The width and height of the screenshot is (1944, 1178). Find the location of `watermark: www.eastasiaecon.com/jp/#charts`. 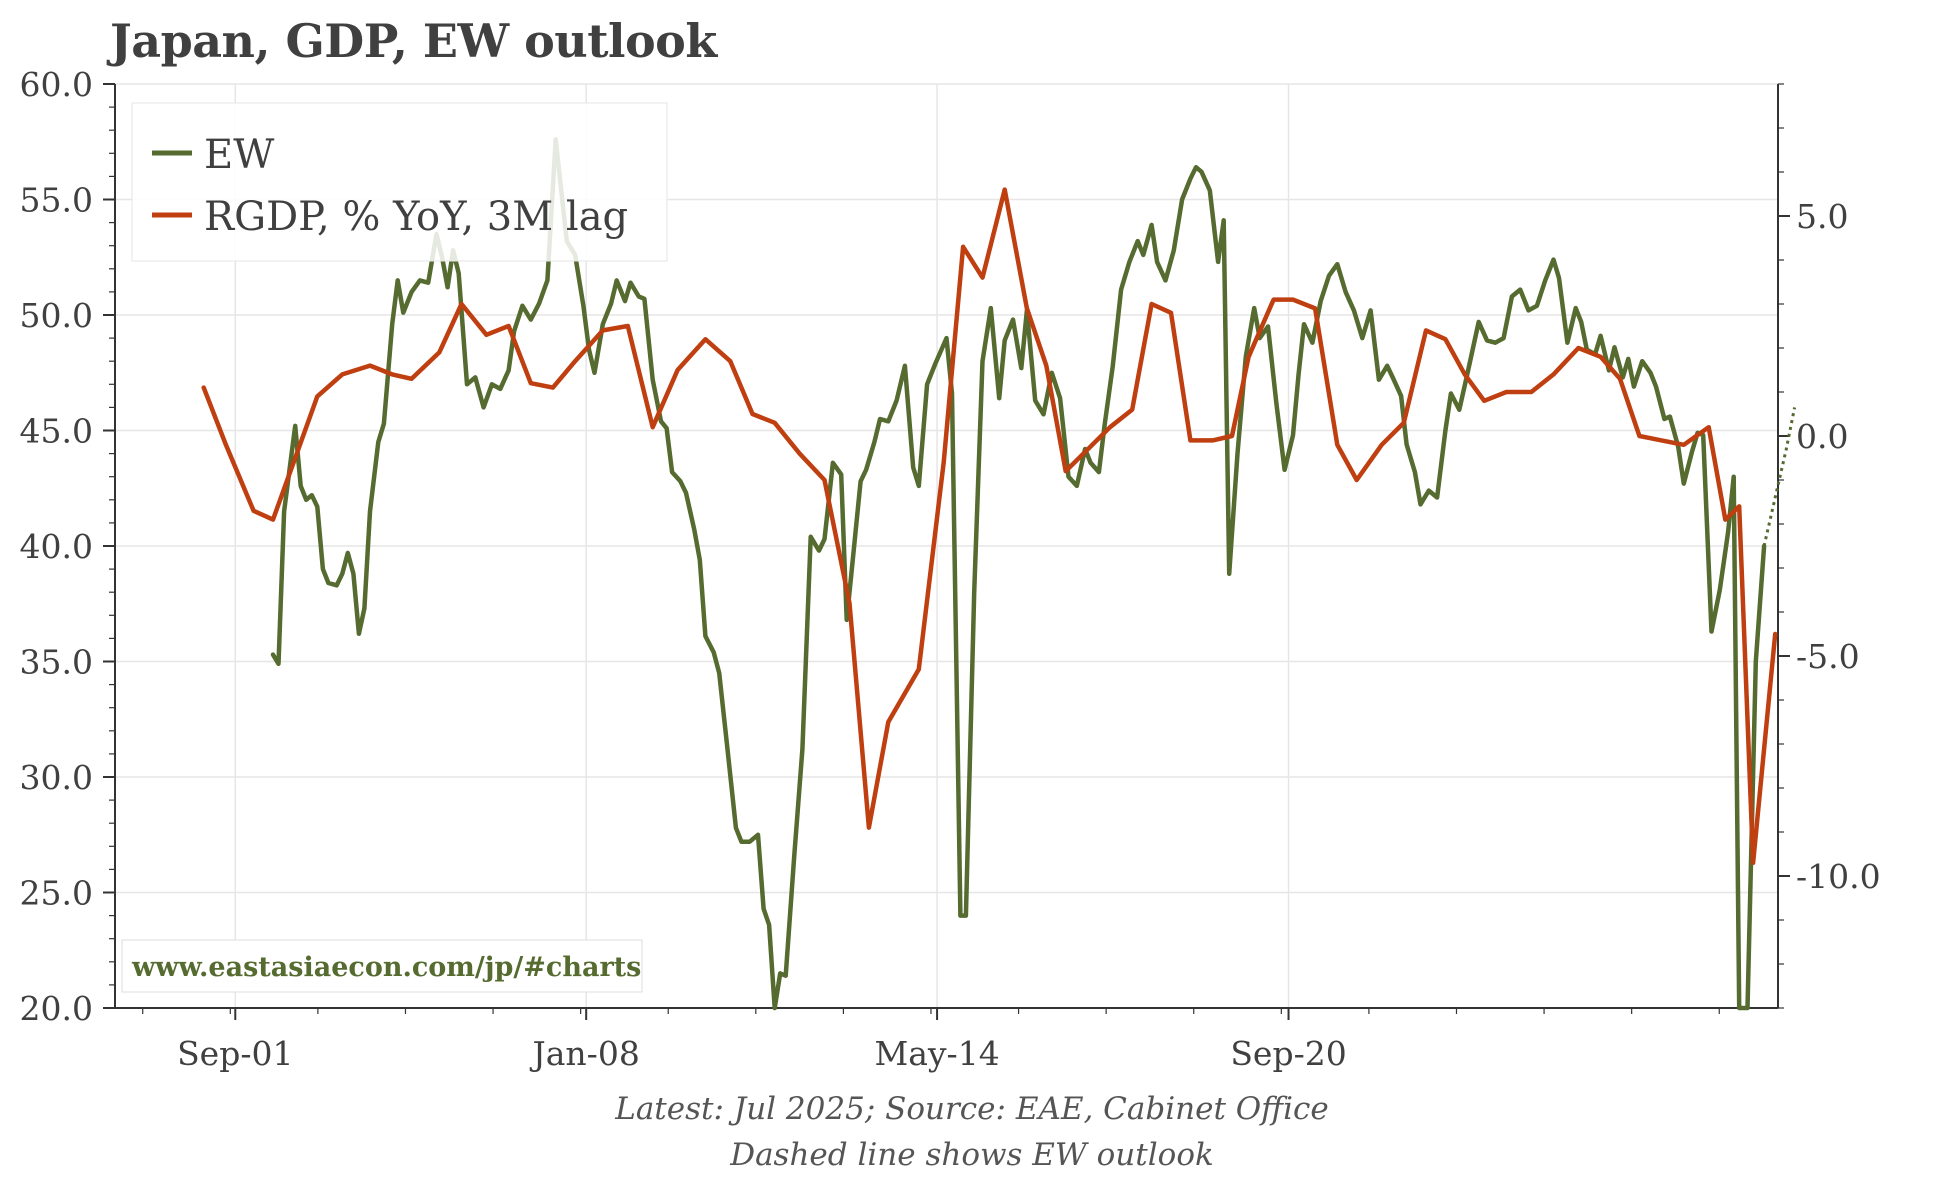

watermark: www.eastasiaecon.com/jp/#charts is located at coordinates (382, 966).